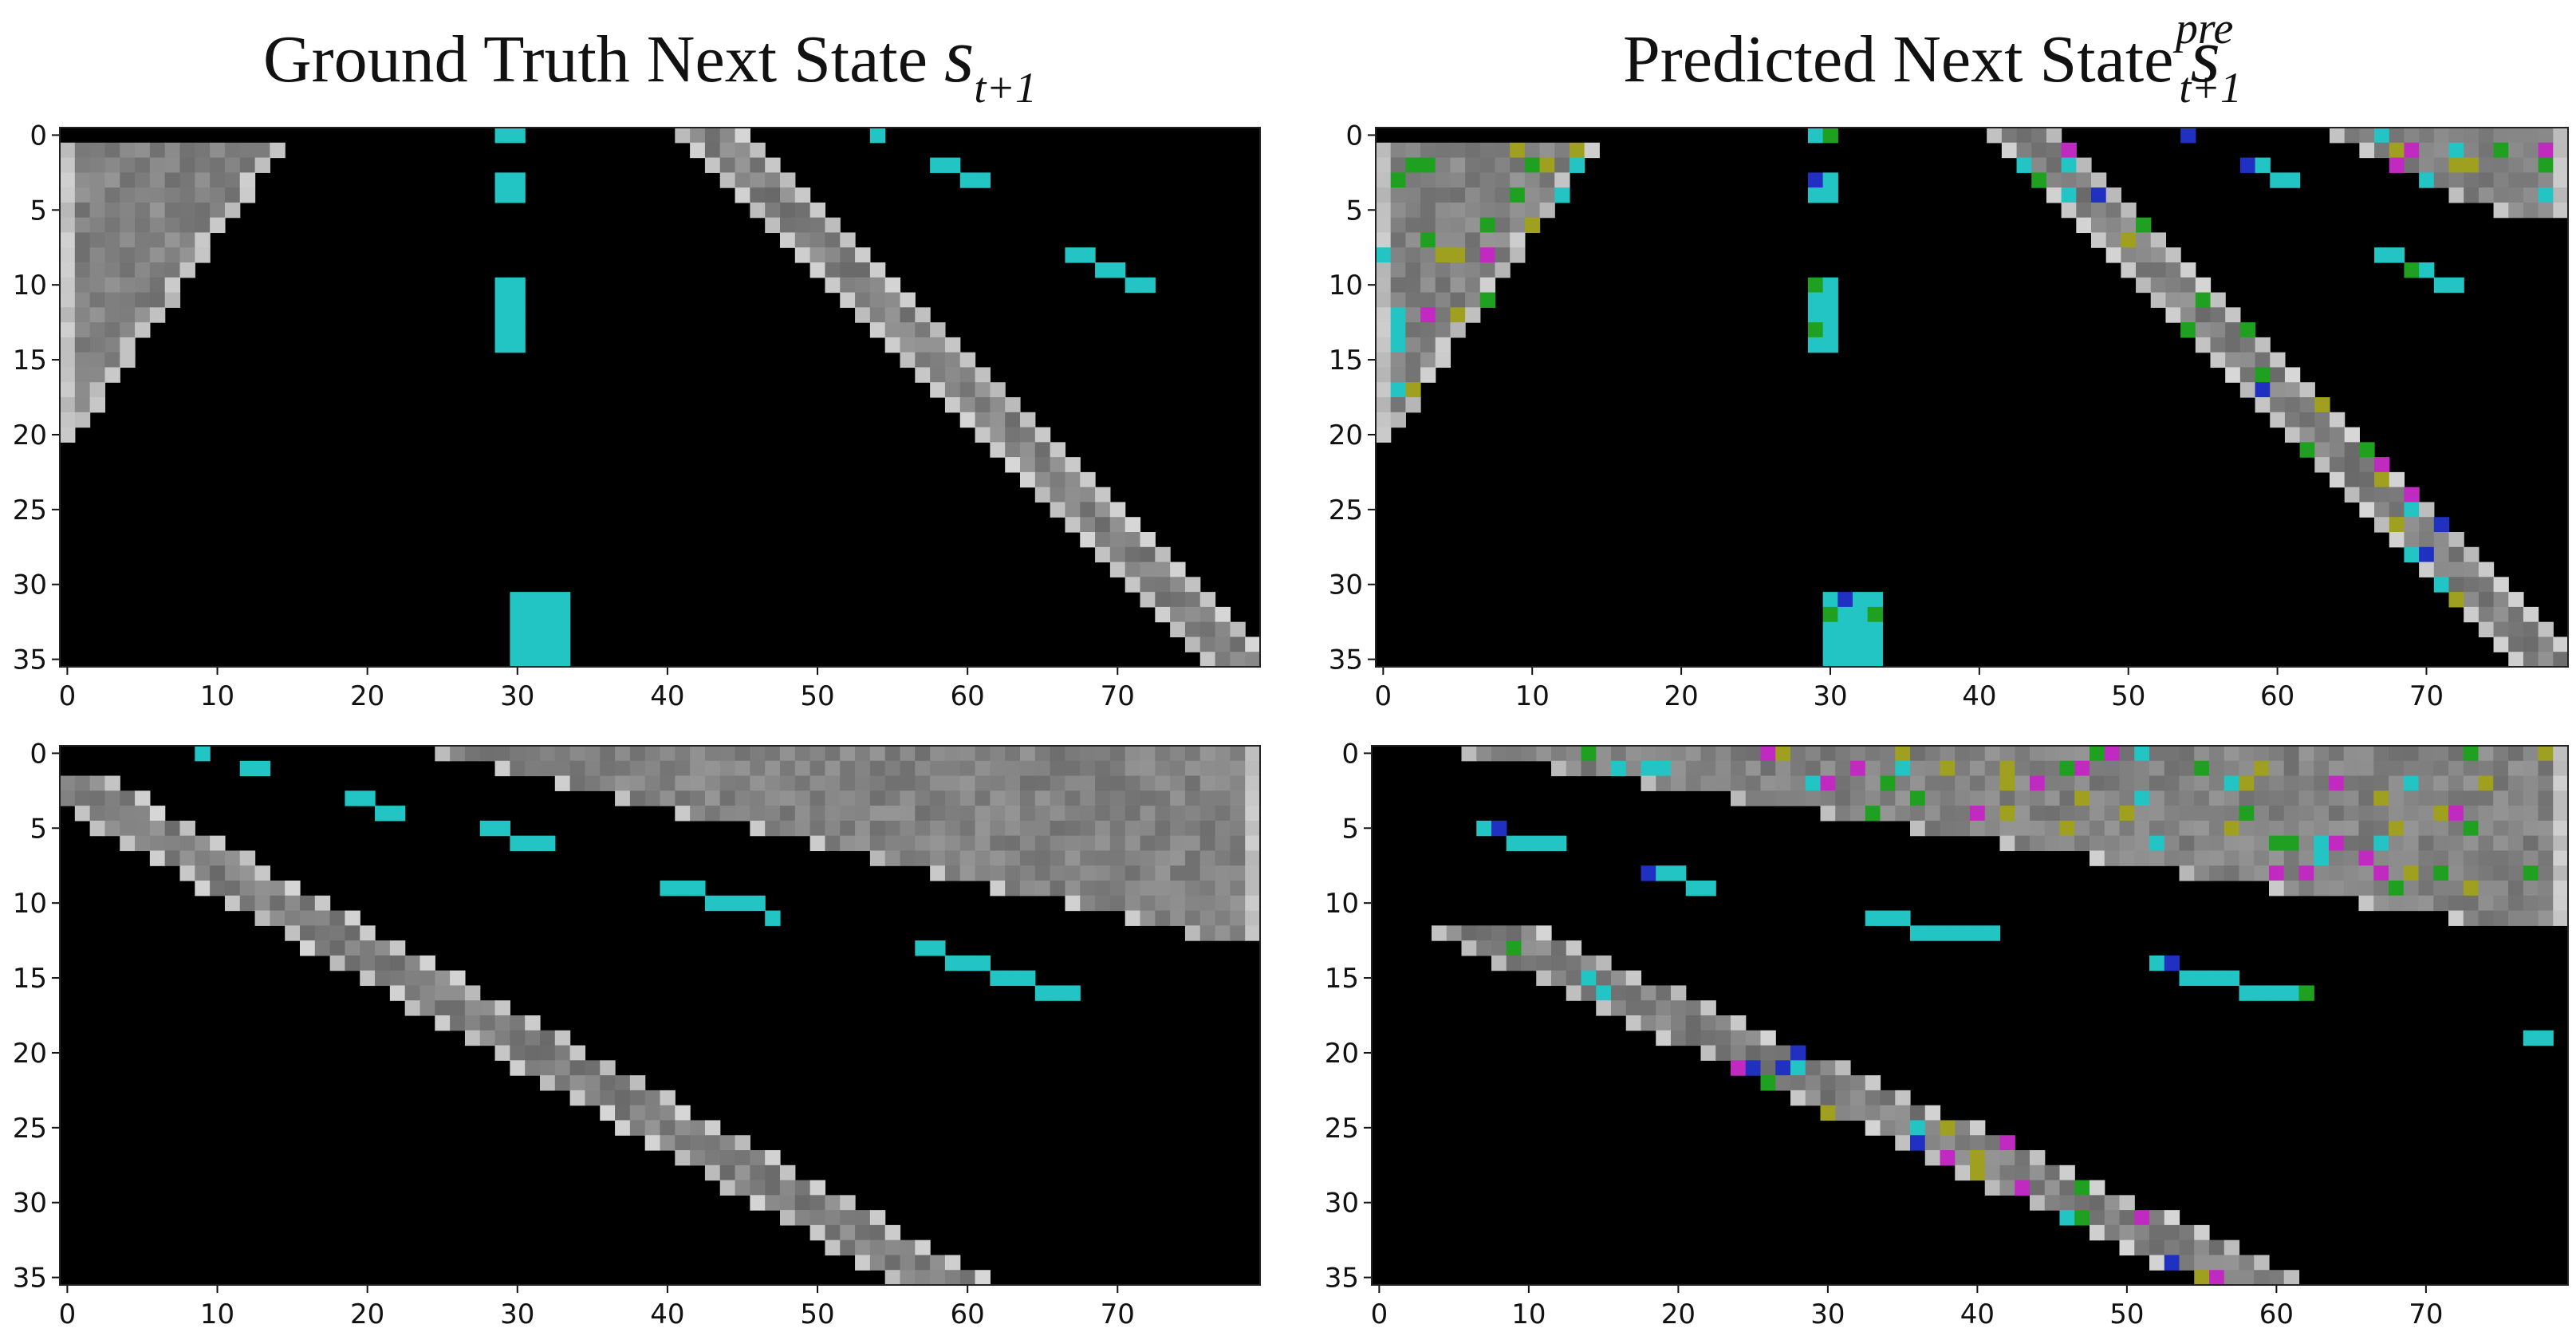 Image resolution: width=2576 pixels, height=1336 pixels. Describe the element at coordinates (817, 1314) in the screenshot. I see `x-tick-label: 50` at that location.